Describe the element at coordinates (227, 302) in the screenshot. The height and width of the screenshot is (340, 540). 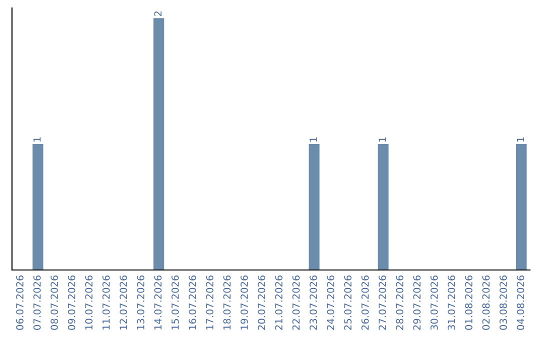
I see `x-tick-label: 18.07.2026` at that location.